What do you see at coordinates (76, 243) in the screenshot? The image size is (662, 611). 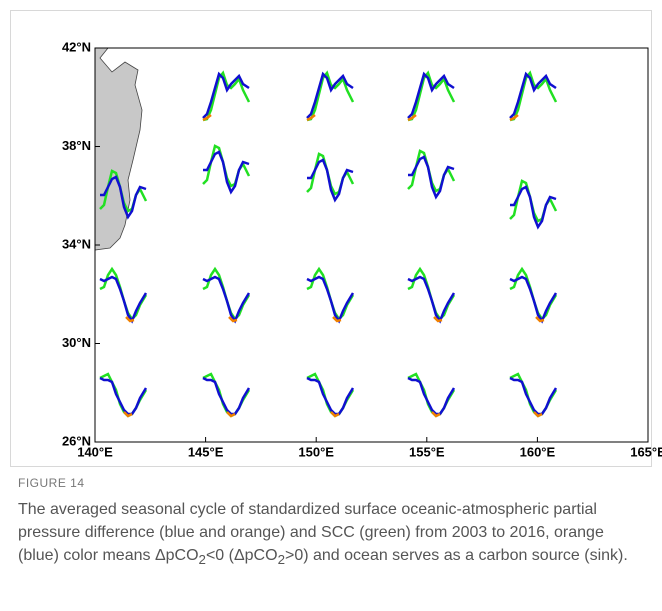 I see `y-tick-label: 34°N` at bounding box center [76, 243].